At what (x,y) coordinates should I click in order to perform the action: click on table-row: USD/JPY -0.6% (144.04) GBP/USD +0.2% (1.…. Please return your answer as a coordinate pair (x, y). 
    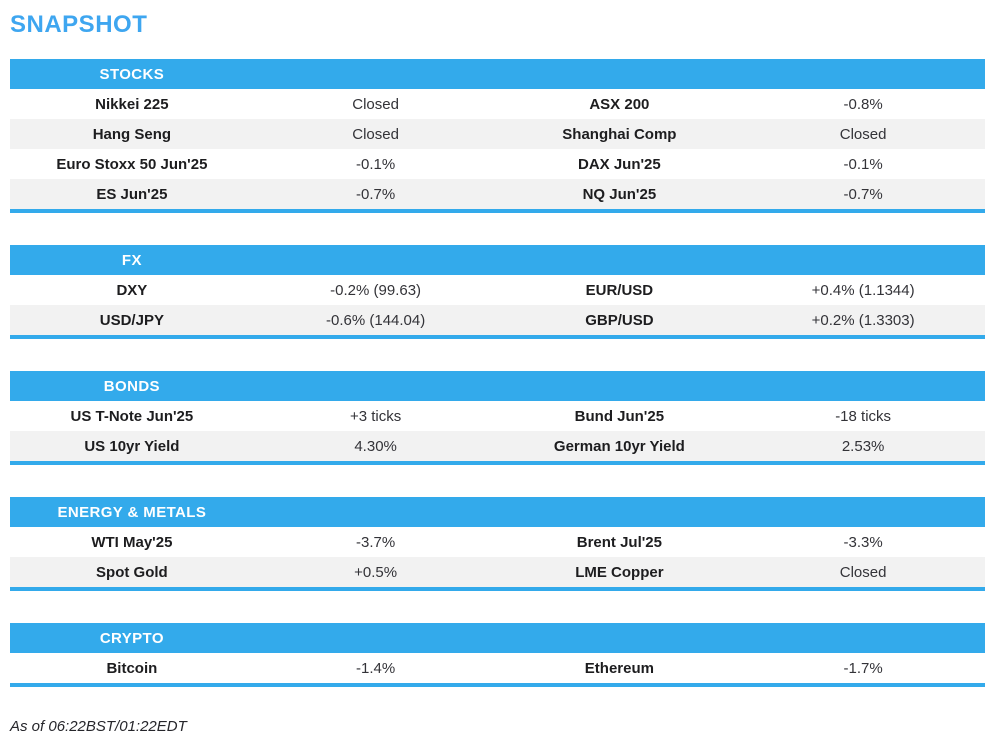
    Looking at the image, I should click on (497, 320).